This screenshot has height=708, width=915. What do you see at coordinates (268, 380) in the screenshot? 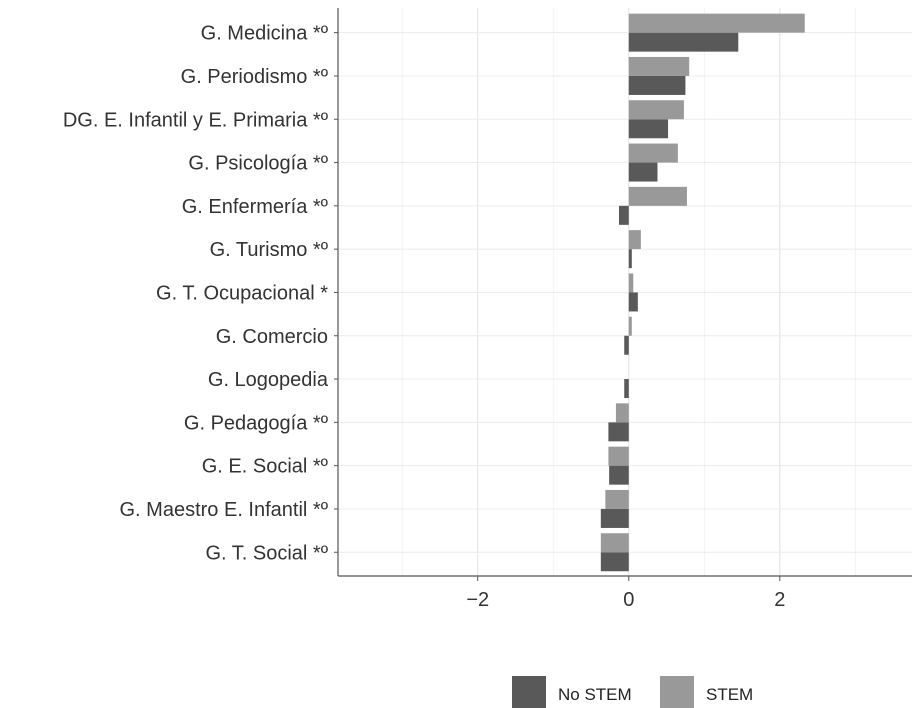
I see `y-tick-label: G. Logopedia` at bounding box center [268, 380].